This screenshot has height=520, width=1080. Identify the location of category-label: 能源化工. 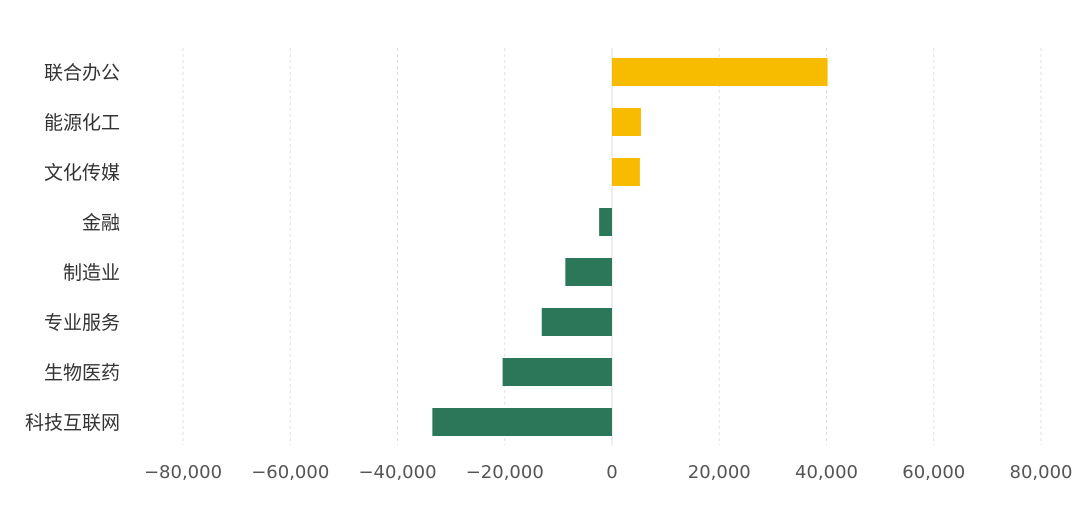
(82, 123).